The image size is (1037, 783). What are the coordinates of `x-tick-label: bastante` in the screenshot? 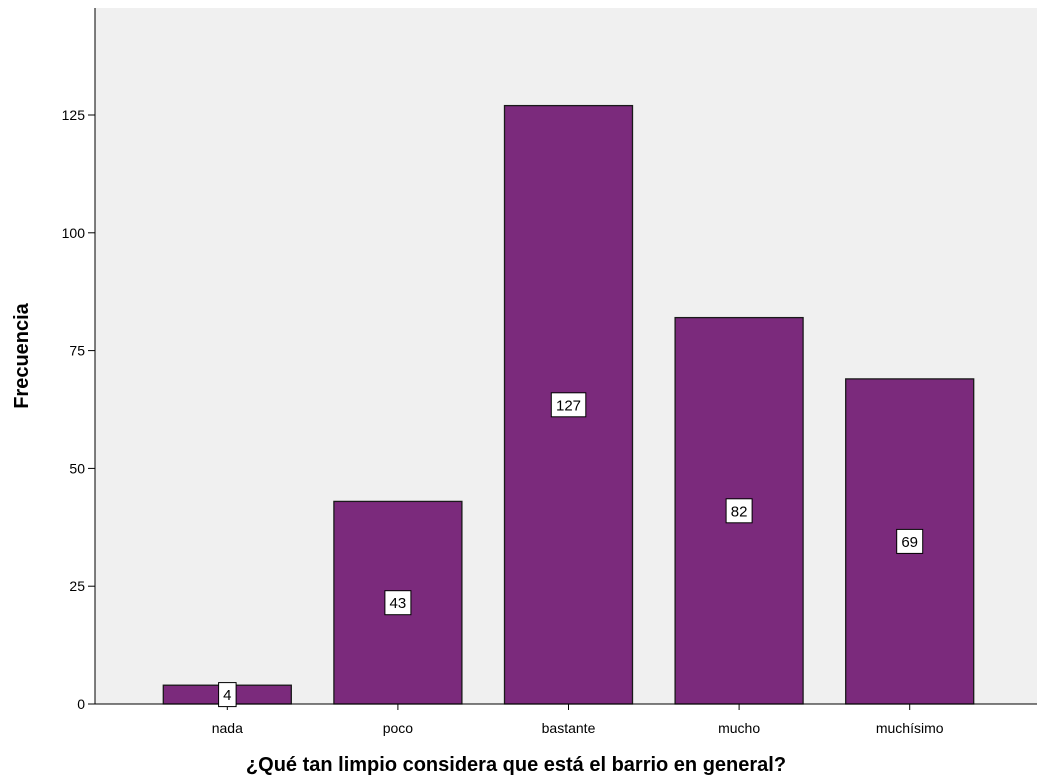 It's located at (569, 728).